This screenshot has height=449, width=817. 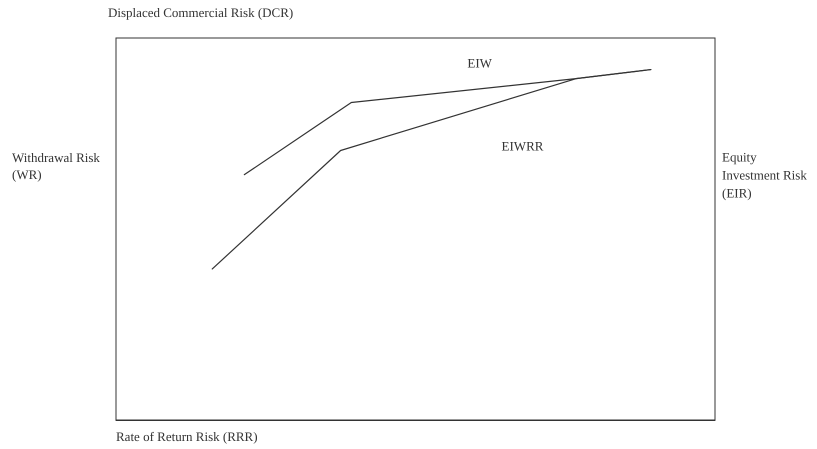 What do you see at coordinates (766, 175) in the screenshot?
I see `y2-axis-title: Equity Investment Risk (EIR)` at bounding box center [766, 175].